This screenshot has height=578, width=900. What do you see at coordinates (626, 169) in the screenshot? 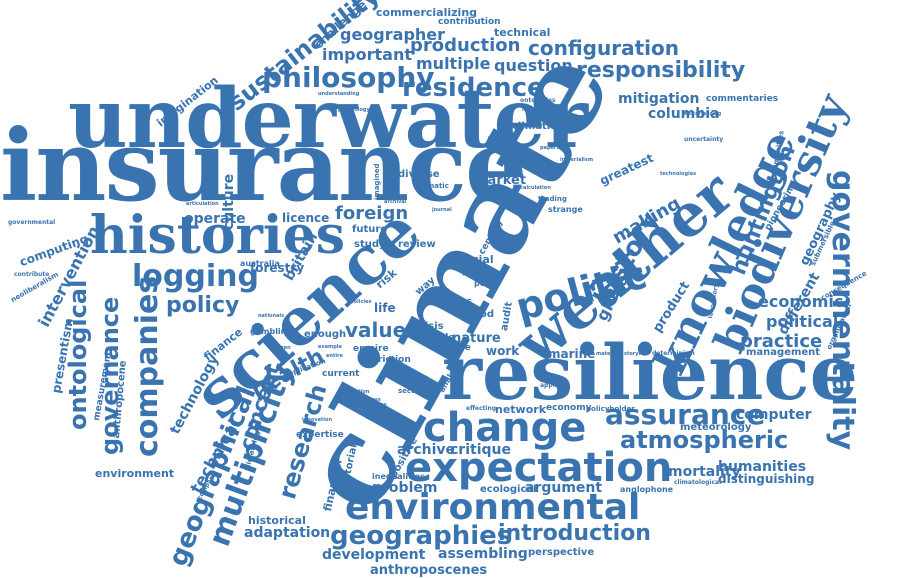
I see `word-greatest: greatest` at bounding box center [626, 169].